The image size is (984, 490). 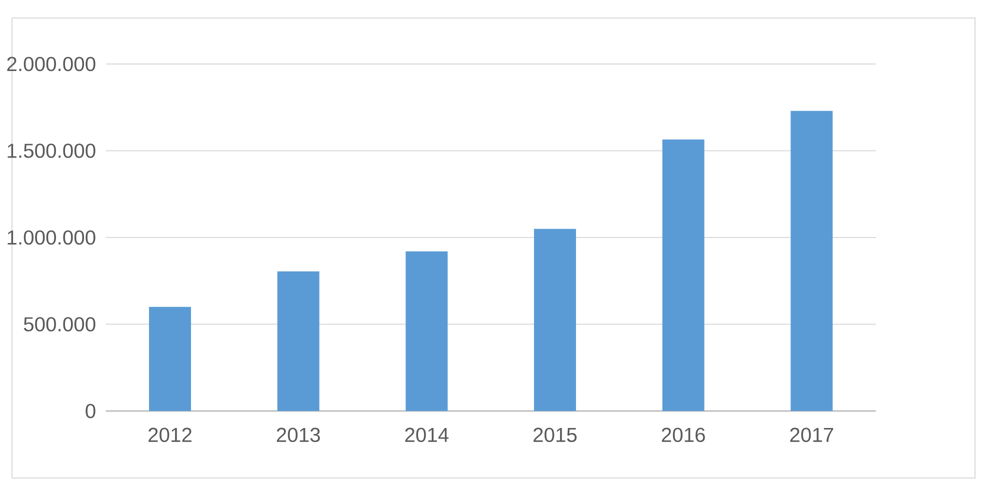 What do you see at coordinates (52, 237) in the screenshot?
I see `y-tick-label: 1.000.000` at bounding box center [52, 237].